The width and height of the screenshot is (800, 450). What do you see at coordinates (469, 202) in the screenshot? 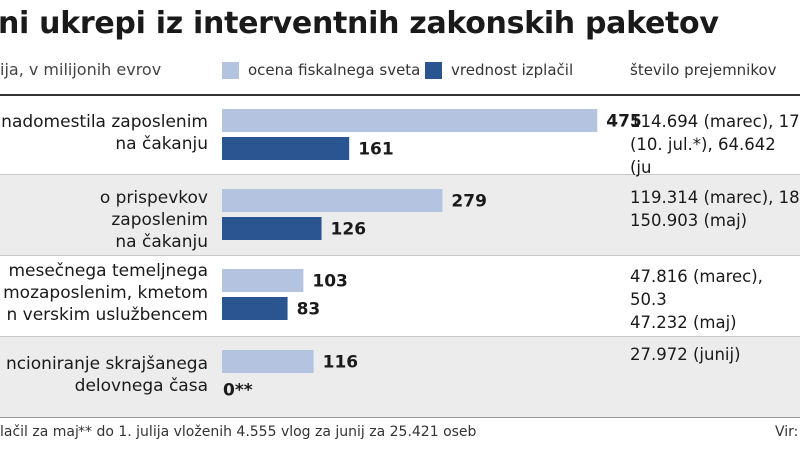
I see `value-label-fiscal-estimate-2: 279` at bounding box center [469, 202].